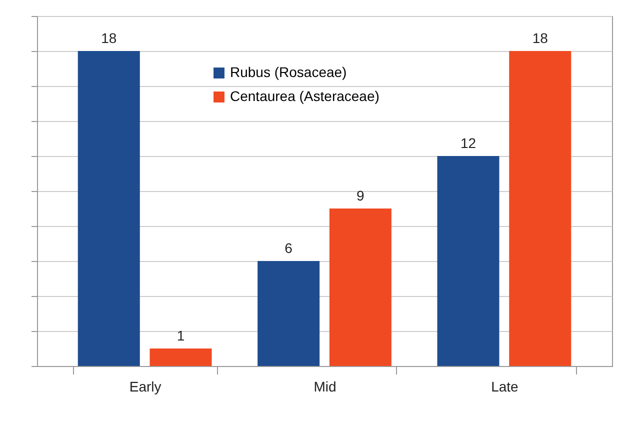  What do you see at coordinates (305, 96) in the screenshot?
I see `legend-label: Centaurea (Asteraceae)` at bounding box center [305, 96].